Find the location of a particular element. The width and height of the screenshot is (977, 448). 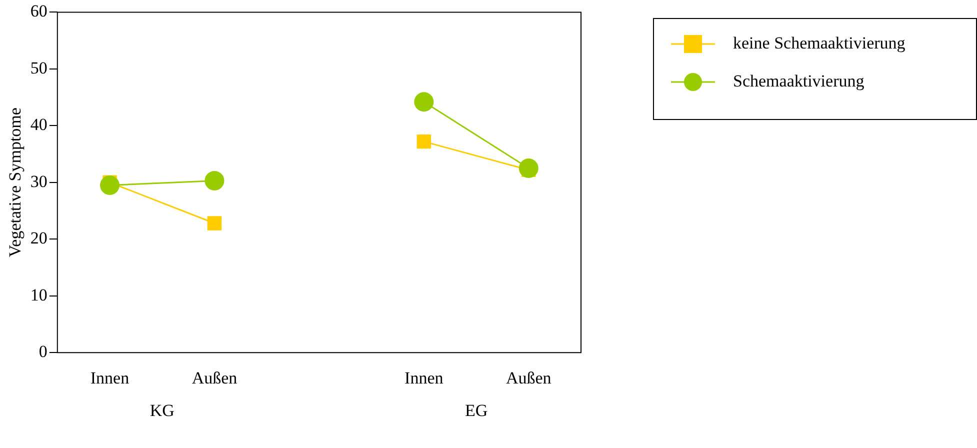

y-tick-label: 60 is located at coordinates (39, 11).